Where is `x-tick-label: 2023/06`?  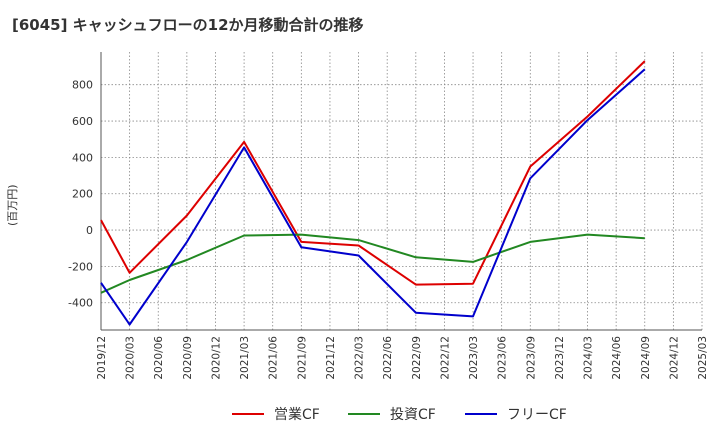 x-tick-label: 2023/06 is located at coordinates (503, 358).